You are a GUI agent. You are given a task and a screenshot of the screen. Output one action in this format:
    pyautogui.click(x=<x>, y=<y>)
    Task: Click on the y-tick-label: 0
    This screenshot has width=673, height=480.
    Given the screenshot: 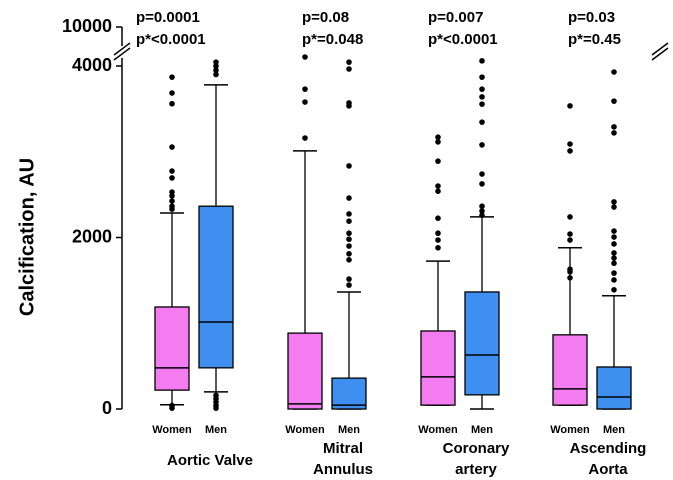 What is the action you would take?
    pyautogui.click(x=107, y=408)
    